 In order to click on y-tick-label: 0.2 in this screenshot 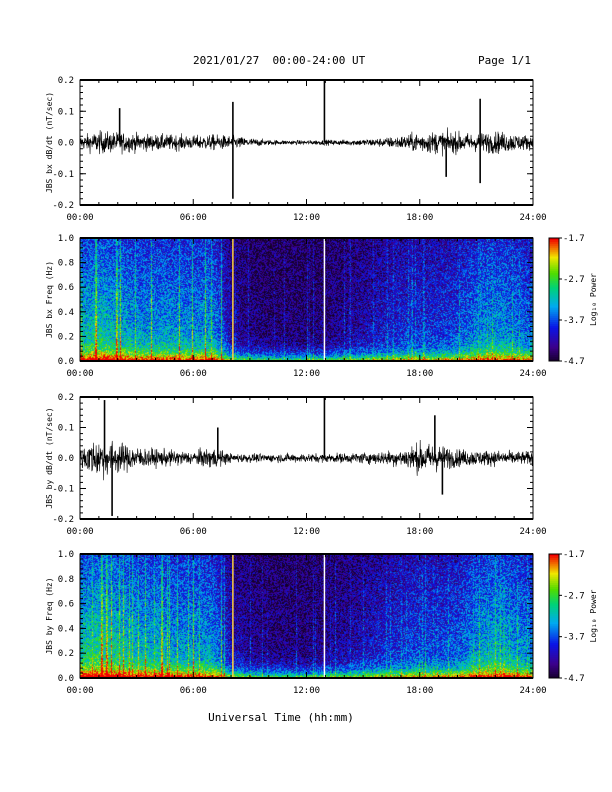, I will do `click(66, 654)`.